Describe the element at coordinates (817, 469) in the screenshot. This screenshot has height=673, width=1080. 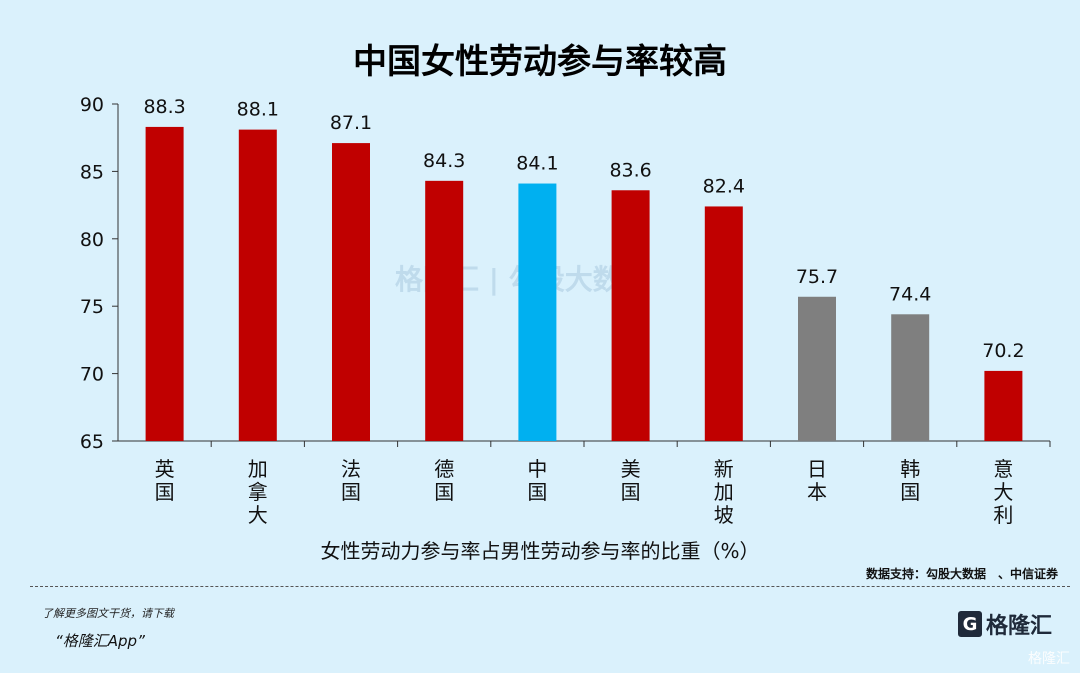
I see `x-tick-label: 日` at that location.